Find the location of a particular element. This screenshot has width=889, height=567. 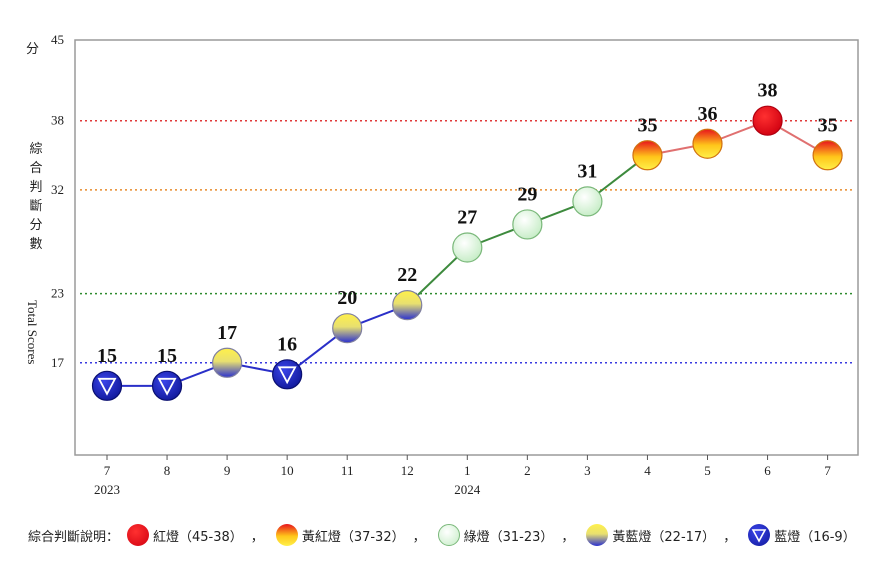

data-label: 31 is located at coordinates (587, 171).